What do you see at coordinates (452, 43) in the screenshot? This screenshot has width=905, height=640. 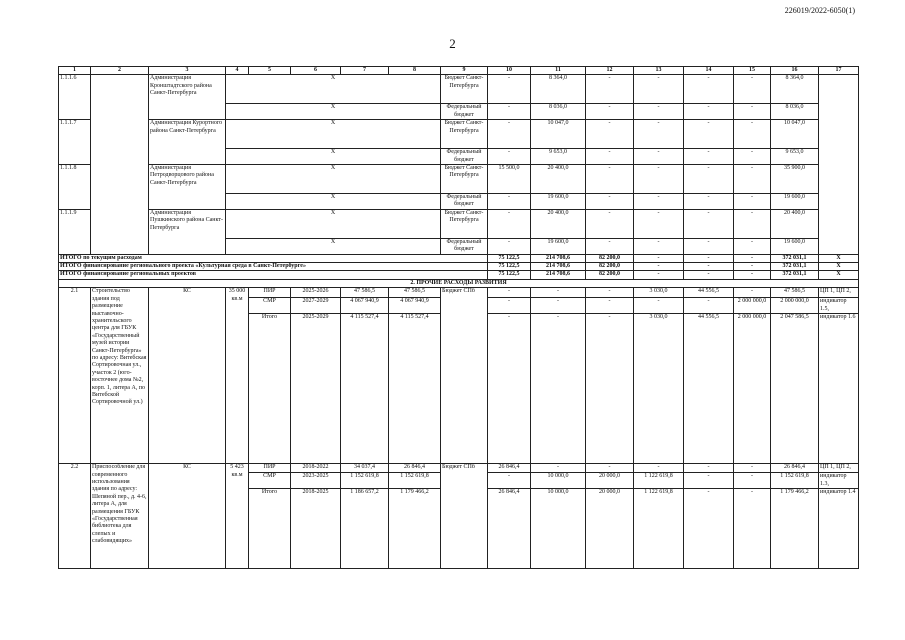 I see `page-number: 2` at bounding box center [452, 43].